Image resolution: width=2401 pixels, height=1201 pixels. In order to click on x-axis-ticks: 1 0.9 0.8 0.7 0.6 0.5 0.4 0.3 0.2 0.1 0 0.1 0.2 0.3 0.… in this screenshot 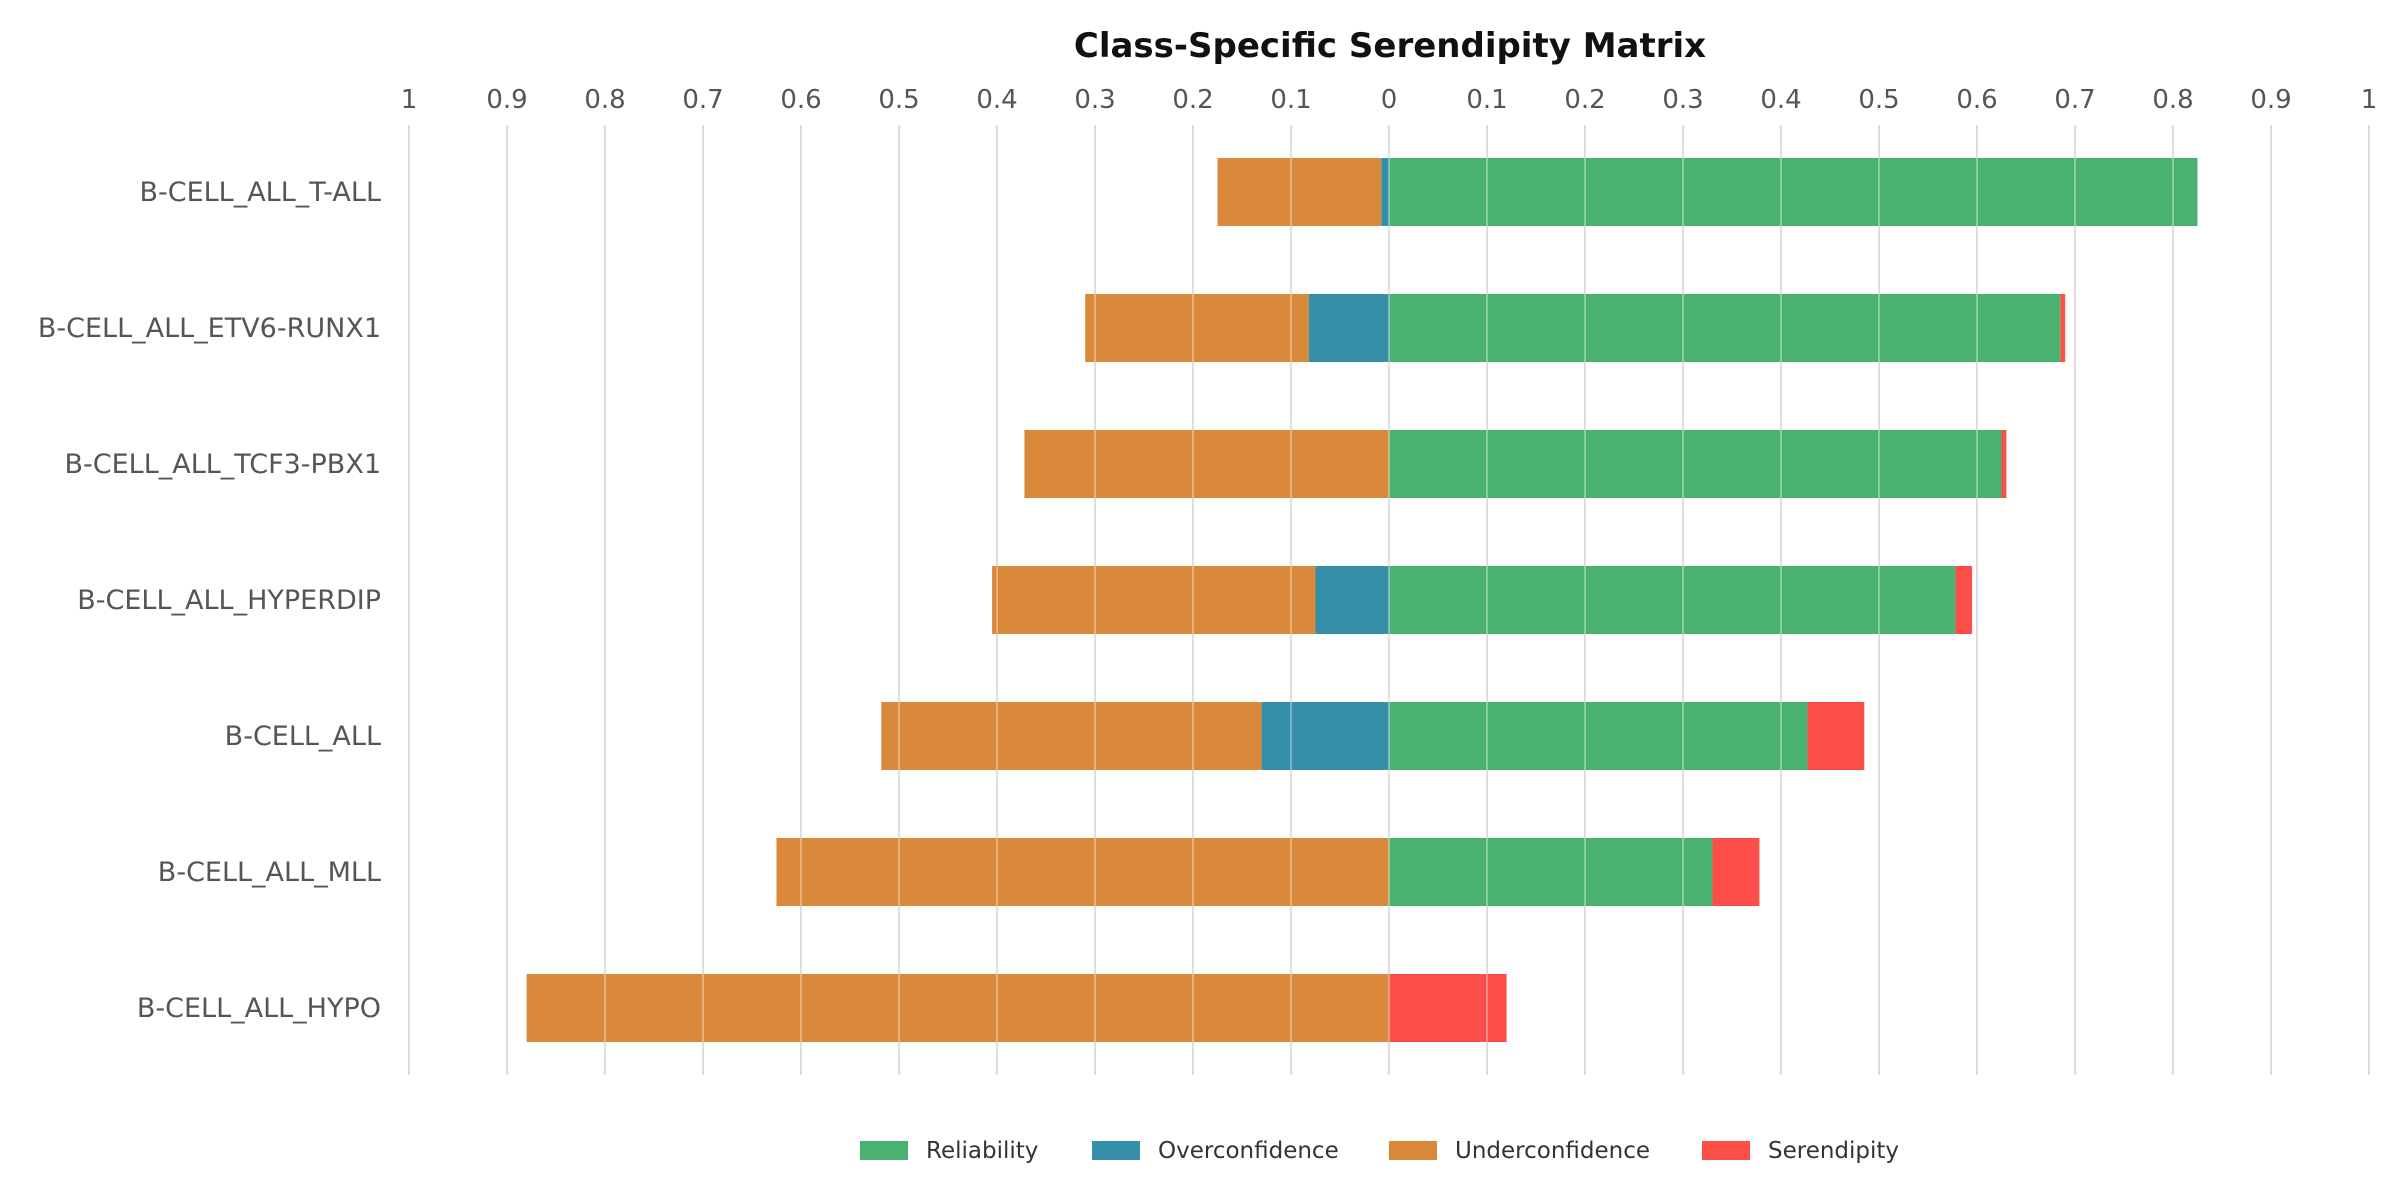, I will do `click(1389, 100)`.